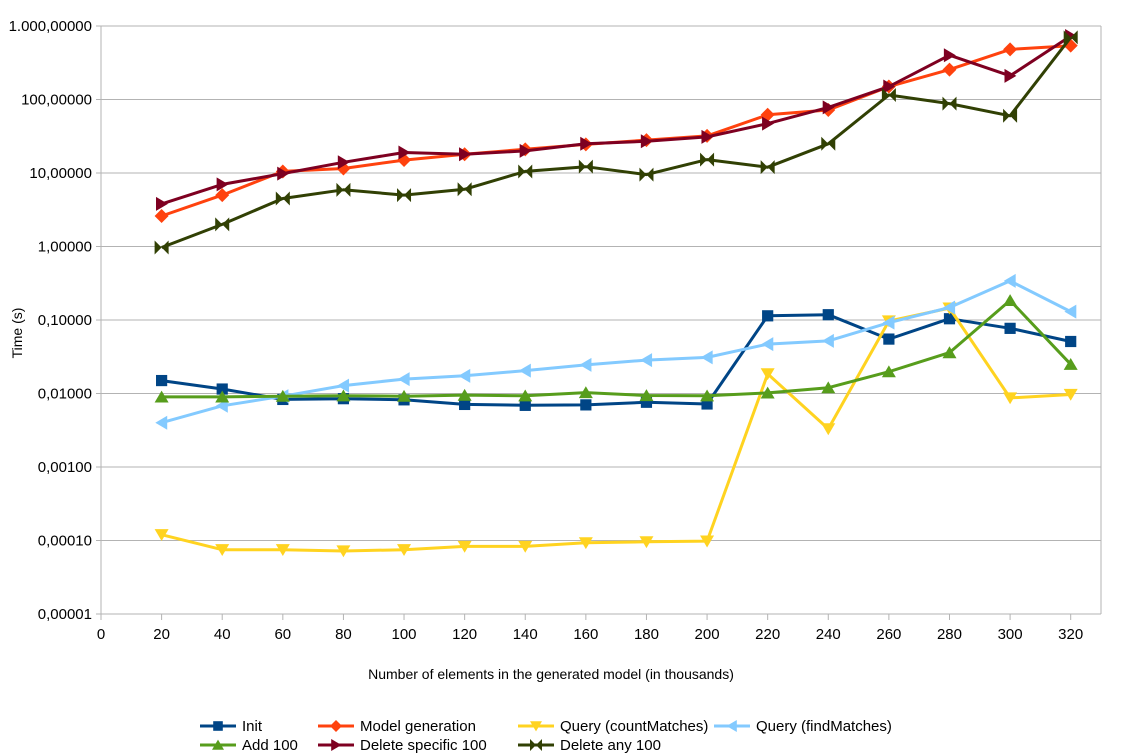 The image size is (1134, 756). What do you see at coordinates (610, 745) in the screenshot?
I see `legend-label: Delete any 100` at bounding box center [610, 745].